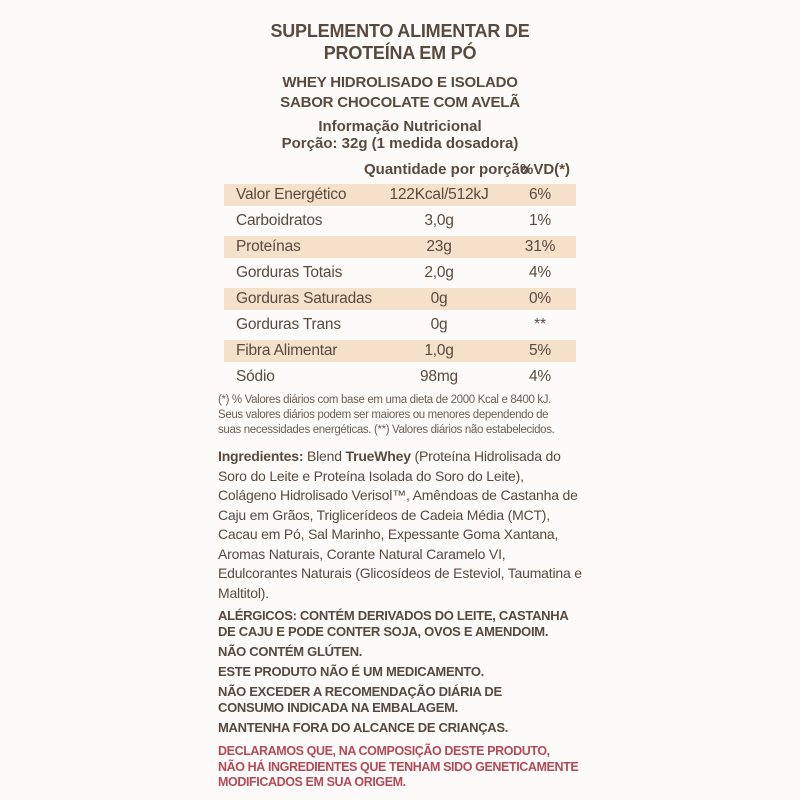  What do you see at coordinates (287, 350) in the screenshot?
I see `nutrient-name: Fibra Alimentar` at bounding box center [287, 350].